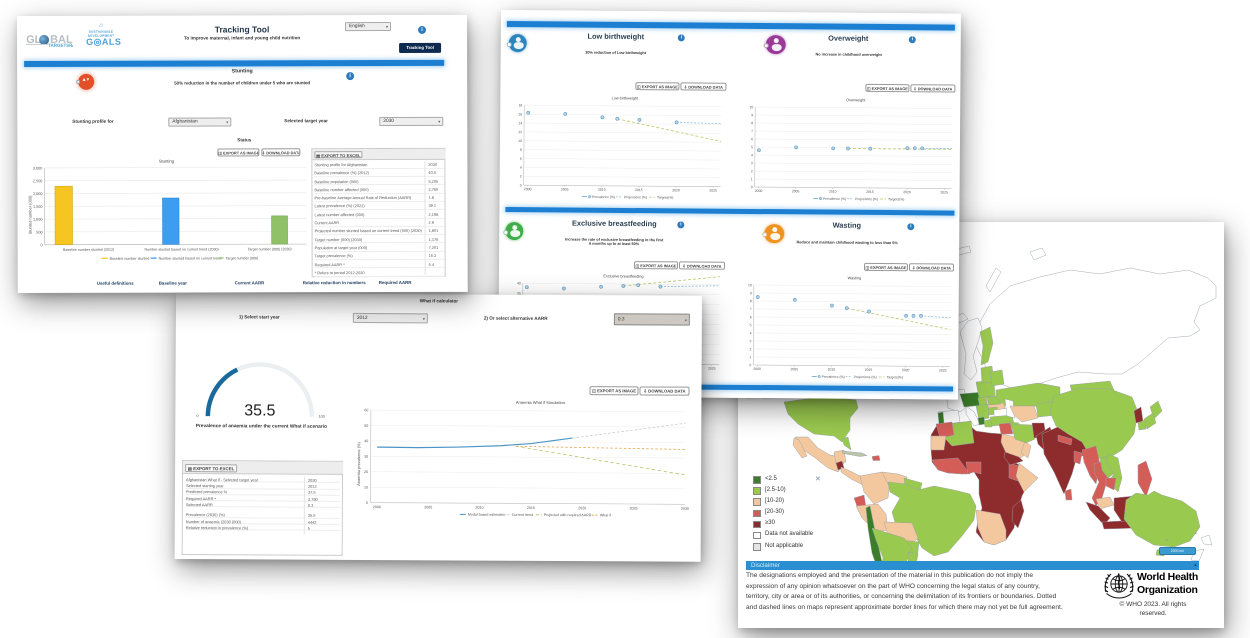 Image resolution: width=1250 pixels, height=638 pixels. I want to click on svg-text: Low birthweight, so click(625, 98).